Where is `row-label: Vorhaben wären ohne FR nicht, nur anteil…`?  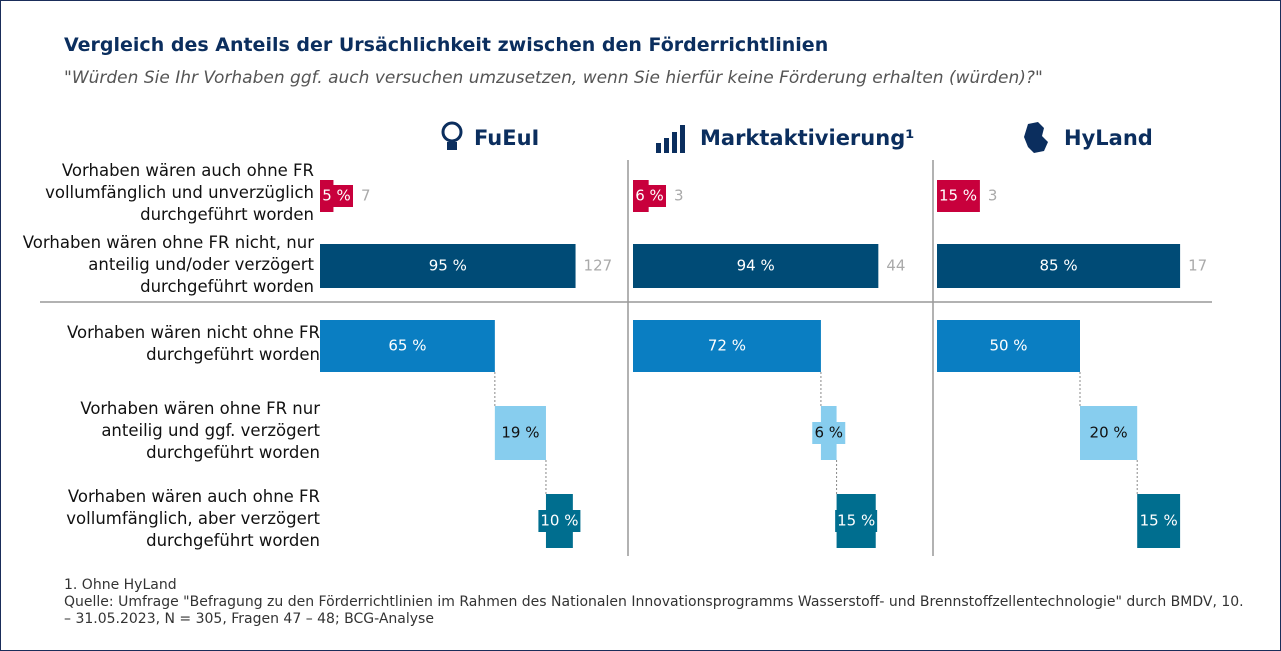
row-label: Vorhaben wären ohne FR nicht, nur anteil… is located at coordinates (168, 264).